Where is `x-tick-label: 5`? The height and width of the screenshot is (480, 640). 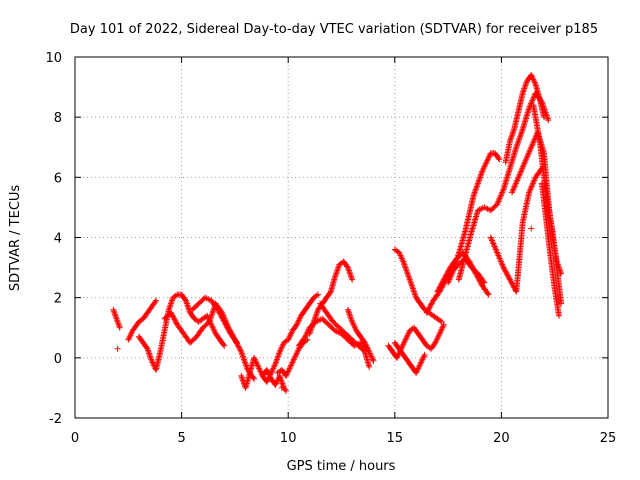 x-tick-label: 5 is located at coordinates (181, 438).